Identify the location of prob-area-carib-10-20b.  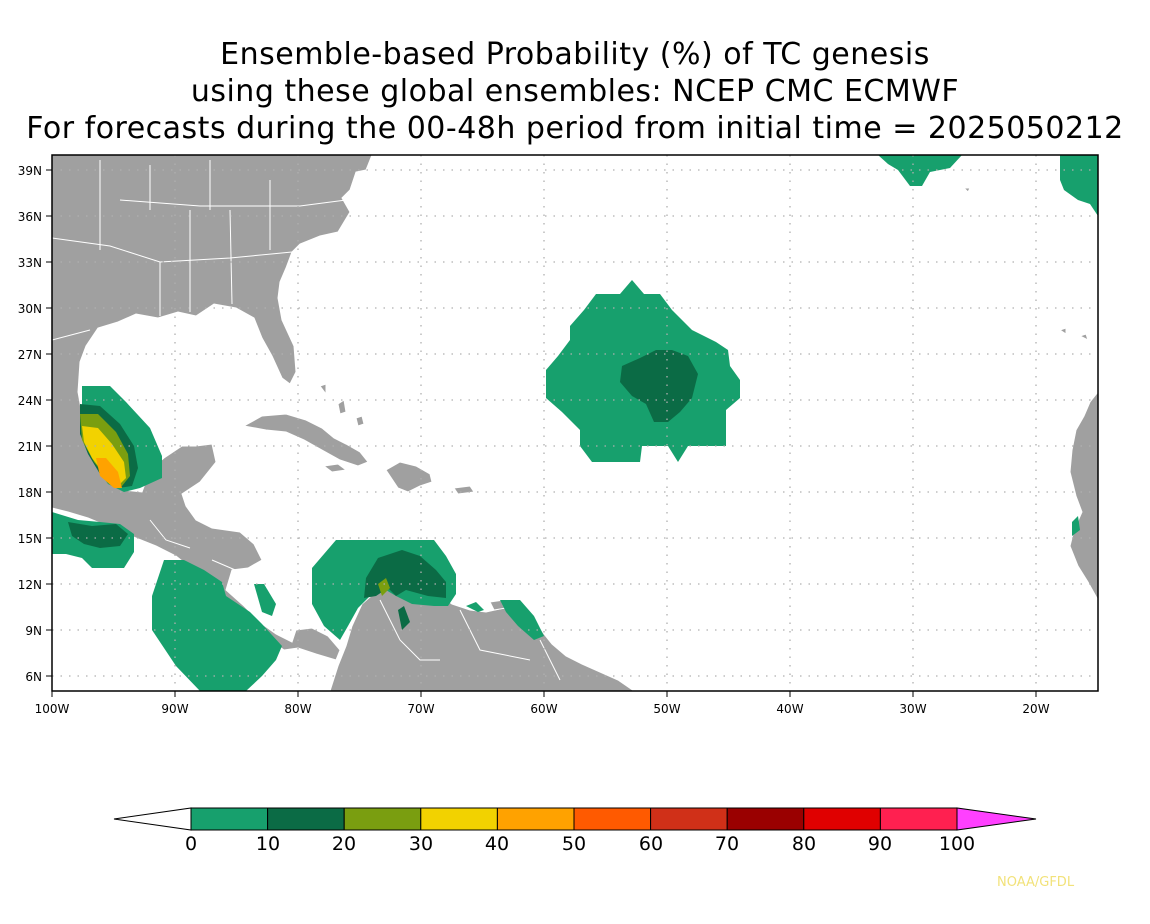
(404, 618).